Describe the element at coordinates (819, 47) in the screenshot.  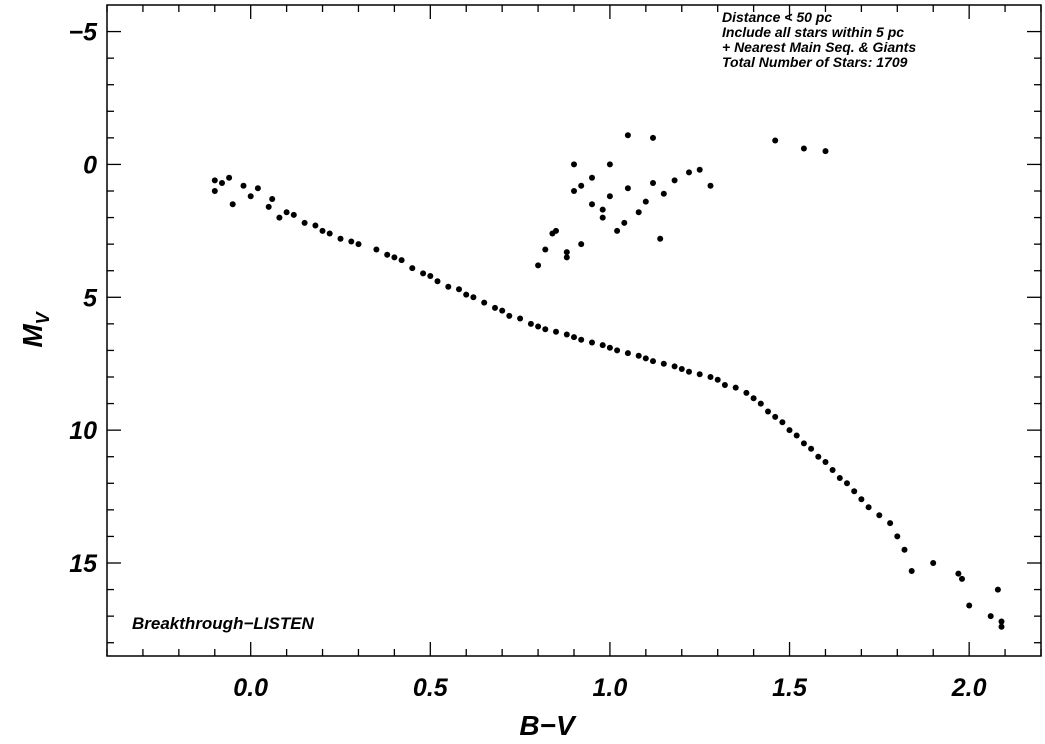
I see `annotation-nearest: + Nearest Main Seq. & Giants` at that location.